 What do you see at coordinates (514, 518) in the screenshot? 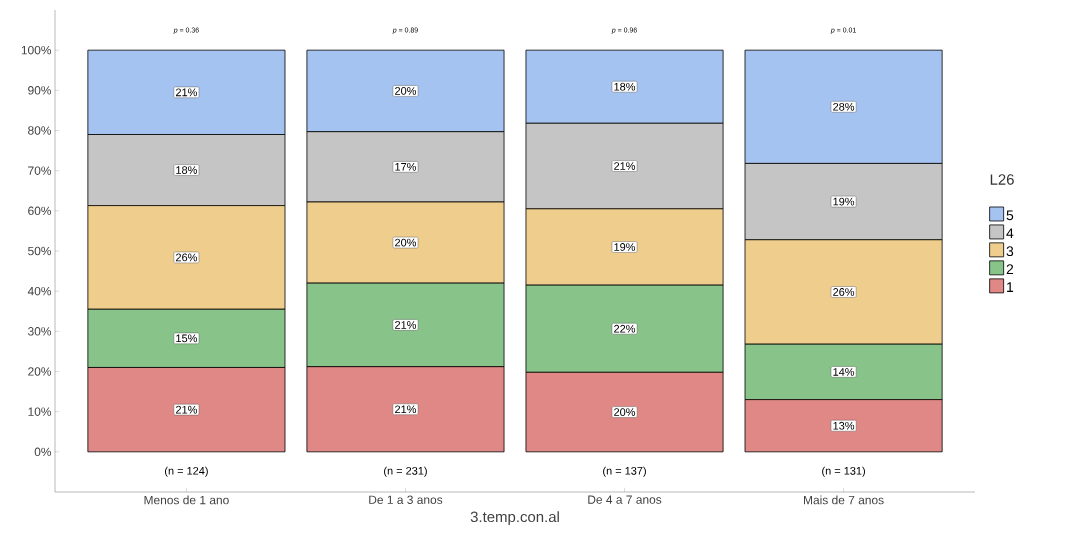
I see `x-axis-title: 3.temp.con.al` at bounding box center [514, 518].